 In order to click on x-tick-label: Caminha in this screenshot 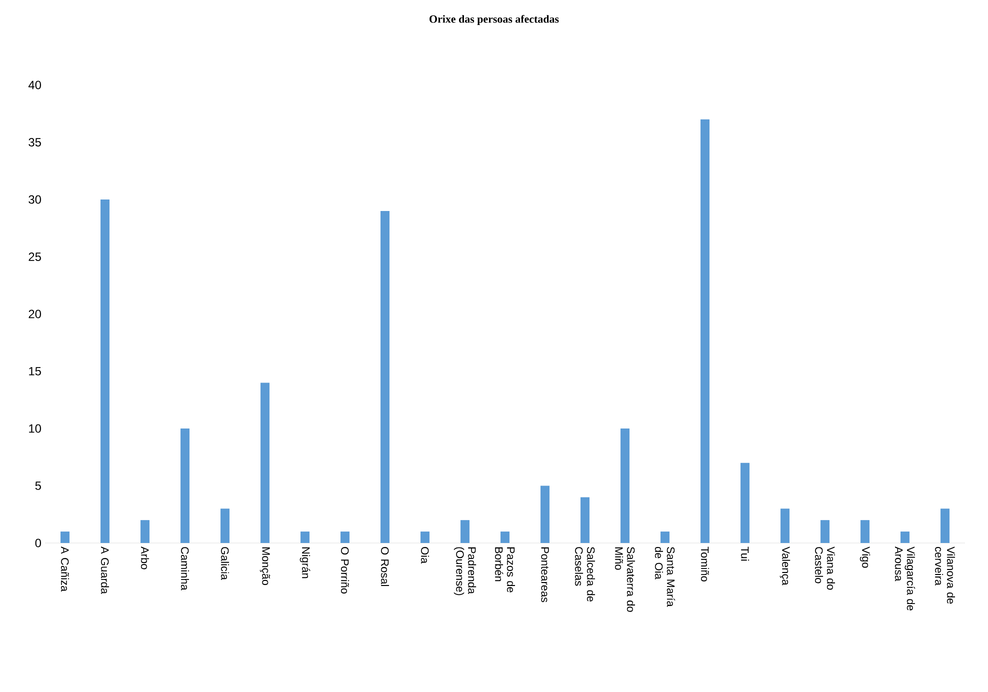, I will do `click(185, 568)`.